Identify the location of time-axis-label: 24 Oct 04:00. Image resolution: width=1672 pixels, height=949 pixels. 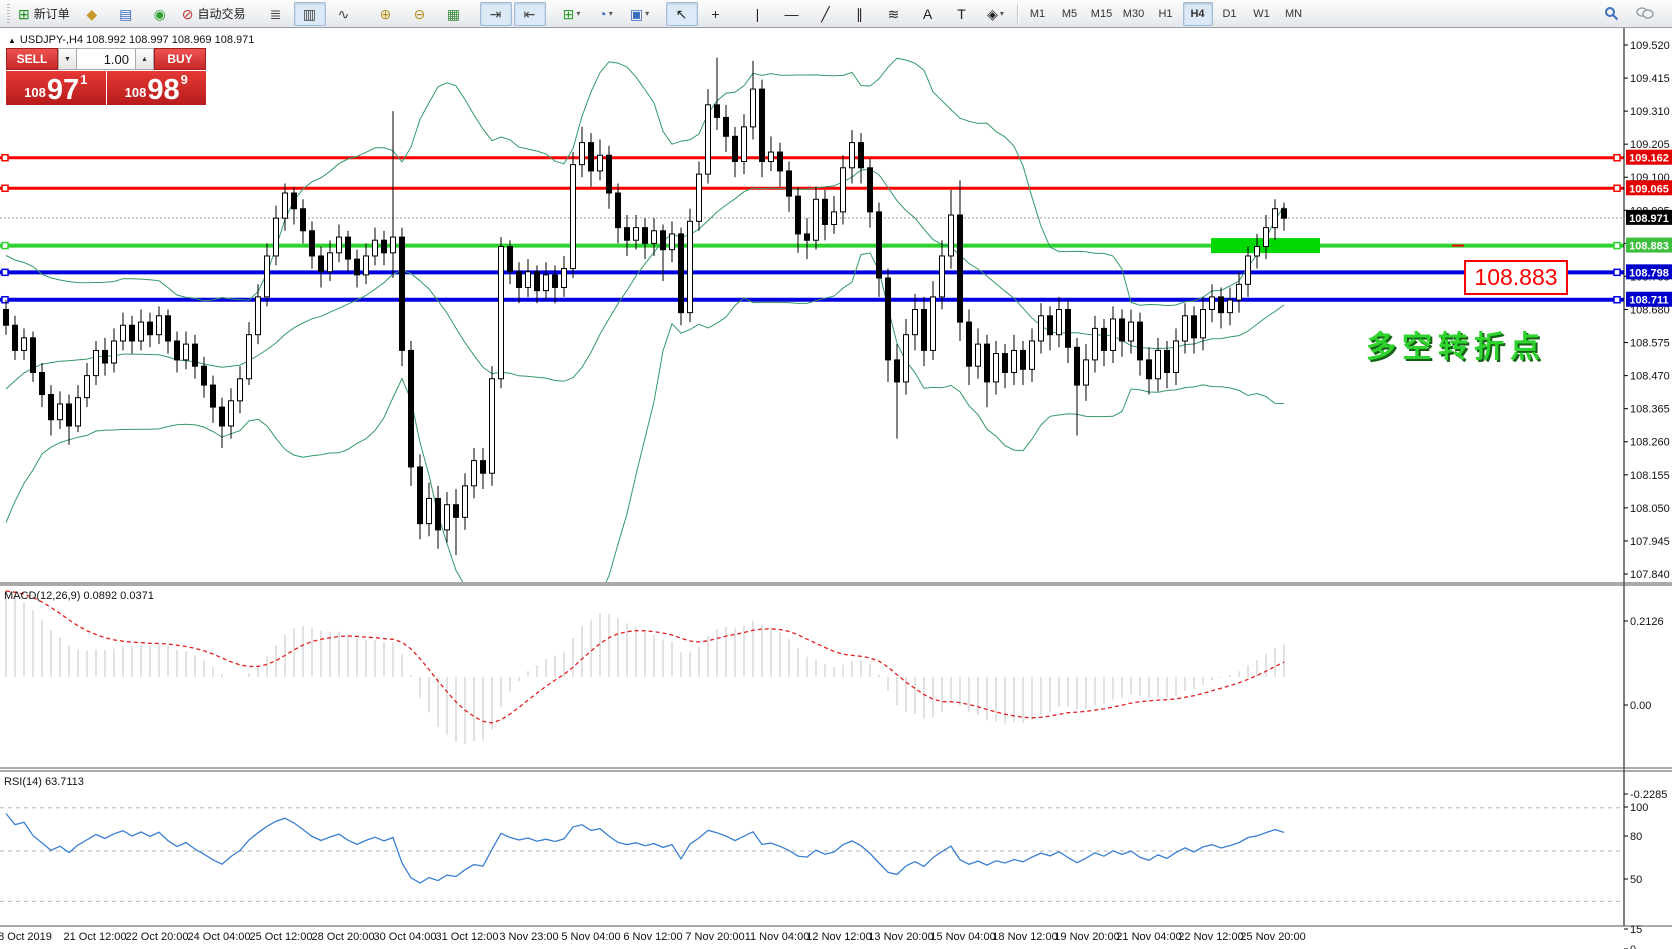
(219, 937).